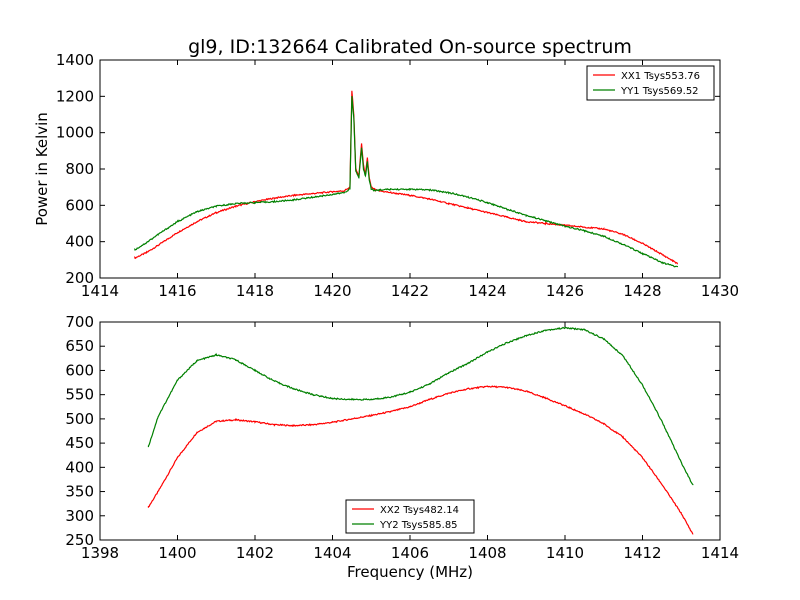  What do you see at coordinates (79, 492) in the screenshot?
I see `y-tick-label: 350` at bounding box center [79, 492].